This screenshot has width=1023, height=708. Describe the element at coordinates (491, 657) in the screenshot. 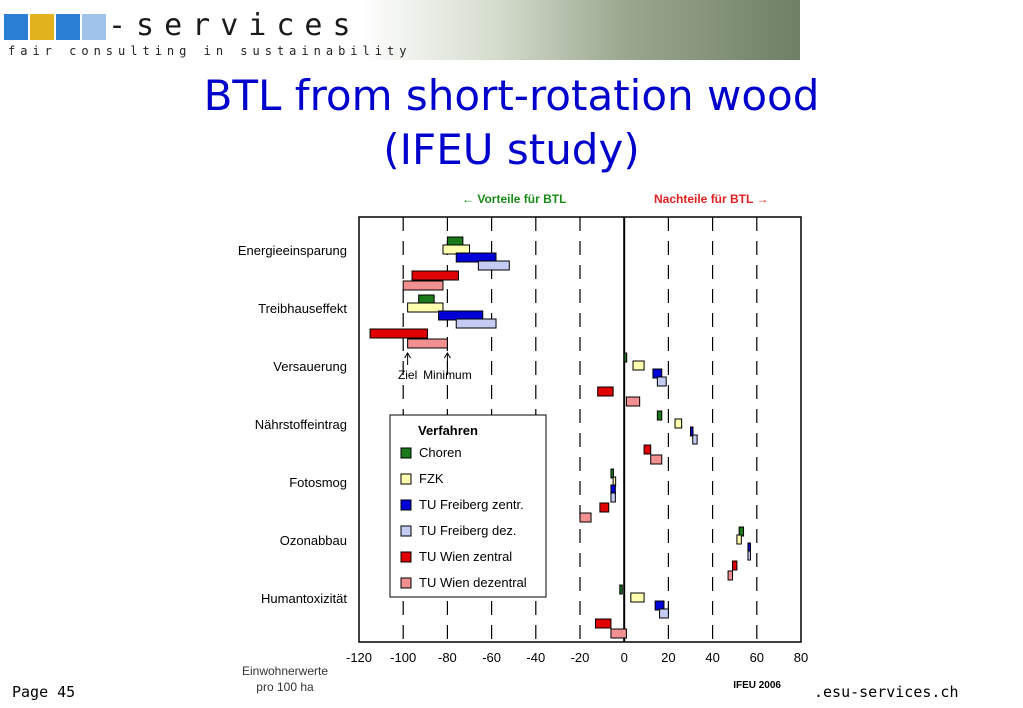

I see `x-tick-label: -60` at that location.